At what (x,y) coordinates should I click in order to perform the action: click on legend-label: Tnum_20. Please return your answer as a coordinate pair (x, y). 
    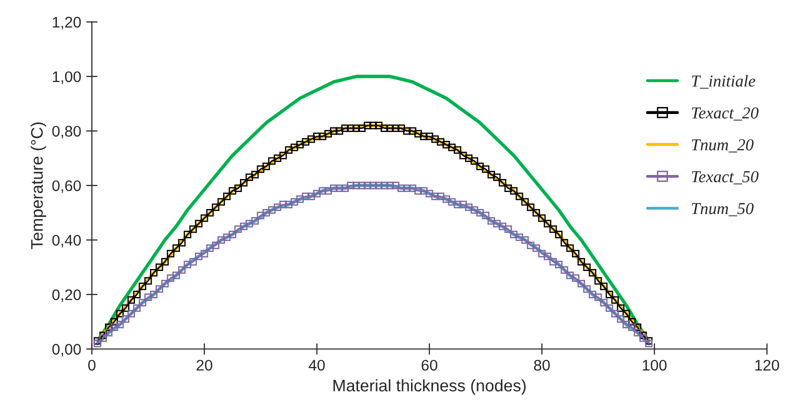
    Looking at the image, I should click on (723, 145).